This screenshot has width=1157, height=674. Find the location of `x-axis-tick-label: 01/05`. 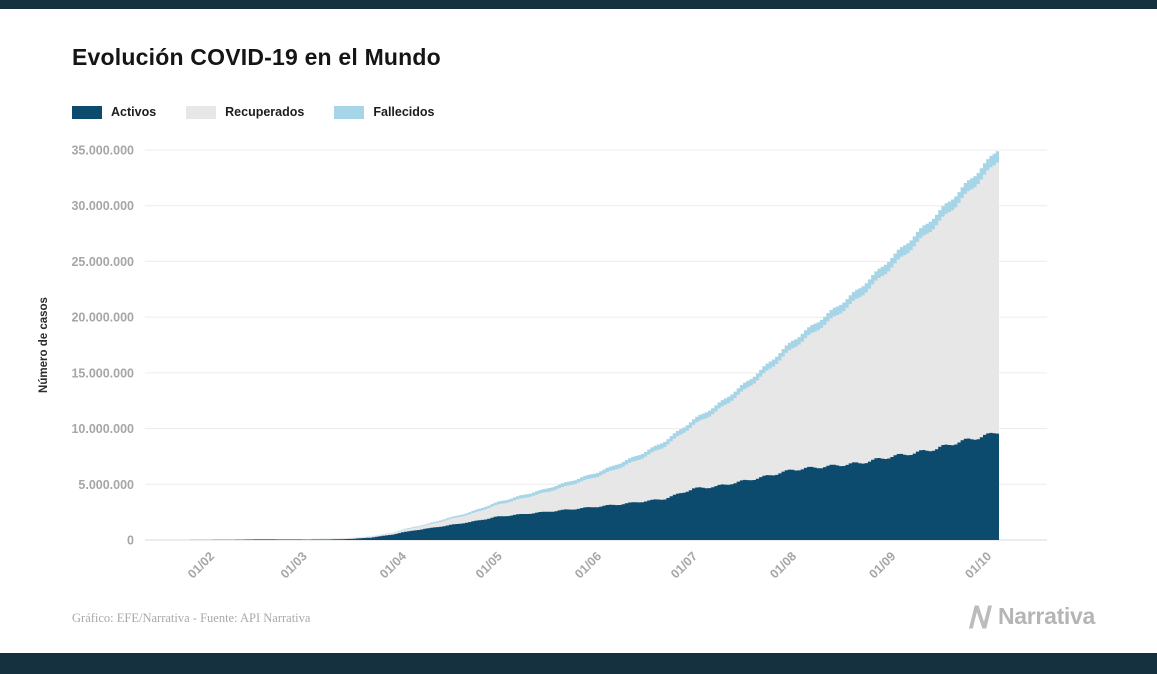

x-axis-tick-label: 01/05 is located at coordinates (489, 565).